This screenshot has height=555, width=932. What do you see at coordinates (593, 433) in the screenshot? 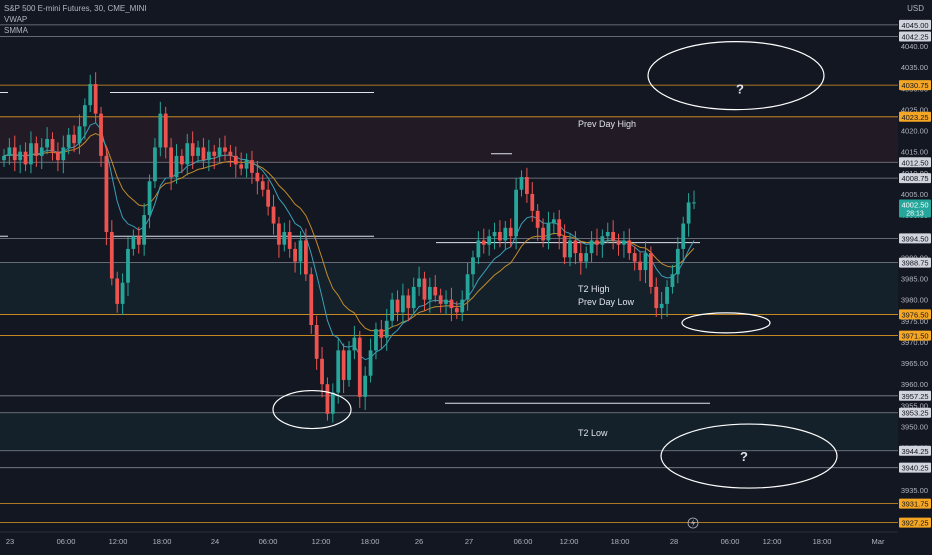
I see `annotation-label: T2 Low` at bounding box center [593, 433].